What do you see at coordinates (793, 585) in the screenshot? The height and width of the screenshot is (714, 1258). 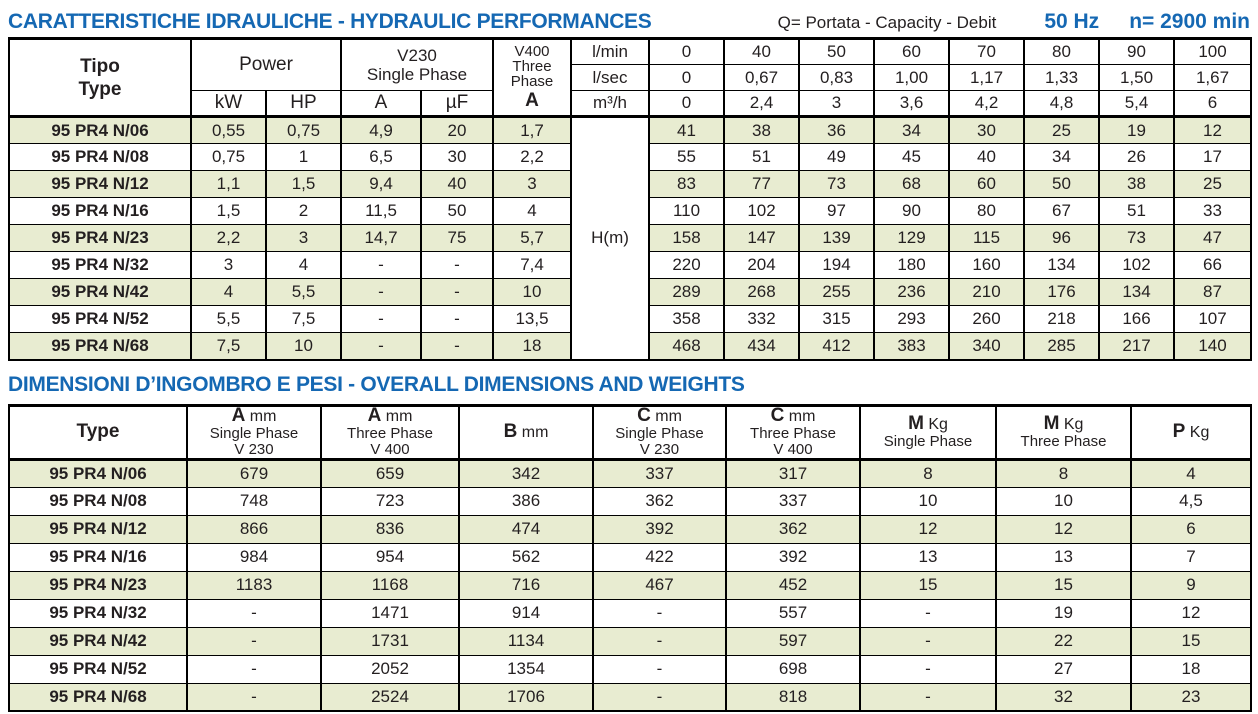 I see `dim-value-cell: 452` at bounding box center [793, 585].